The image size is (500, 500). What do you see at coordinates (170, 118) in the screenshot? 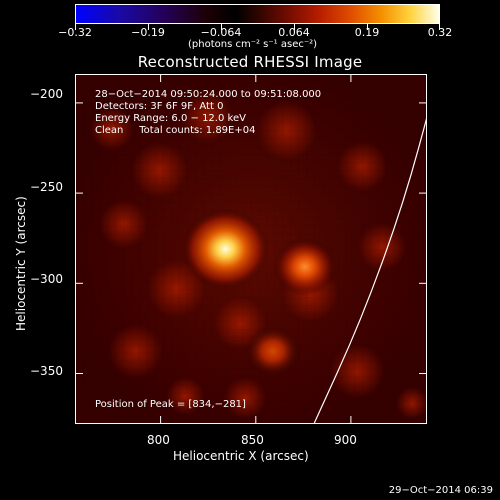
I see `annotation-line: Energy Range: 6.0 − 12.0 keV` at bounding box center [170, 118].